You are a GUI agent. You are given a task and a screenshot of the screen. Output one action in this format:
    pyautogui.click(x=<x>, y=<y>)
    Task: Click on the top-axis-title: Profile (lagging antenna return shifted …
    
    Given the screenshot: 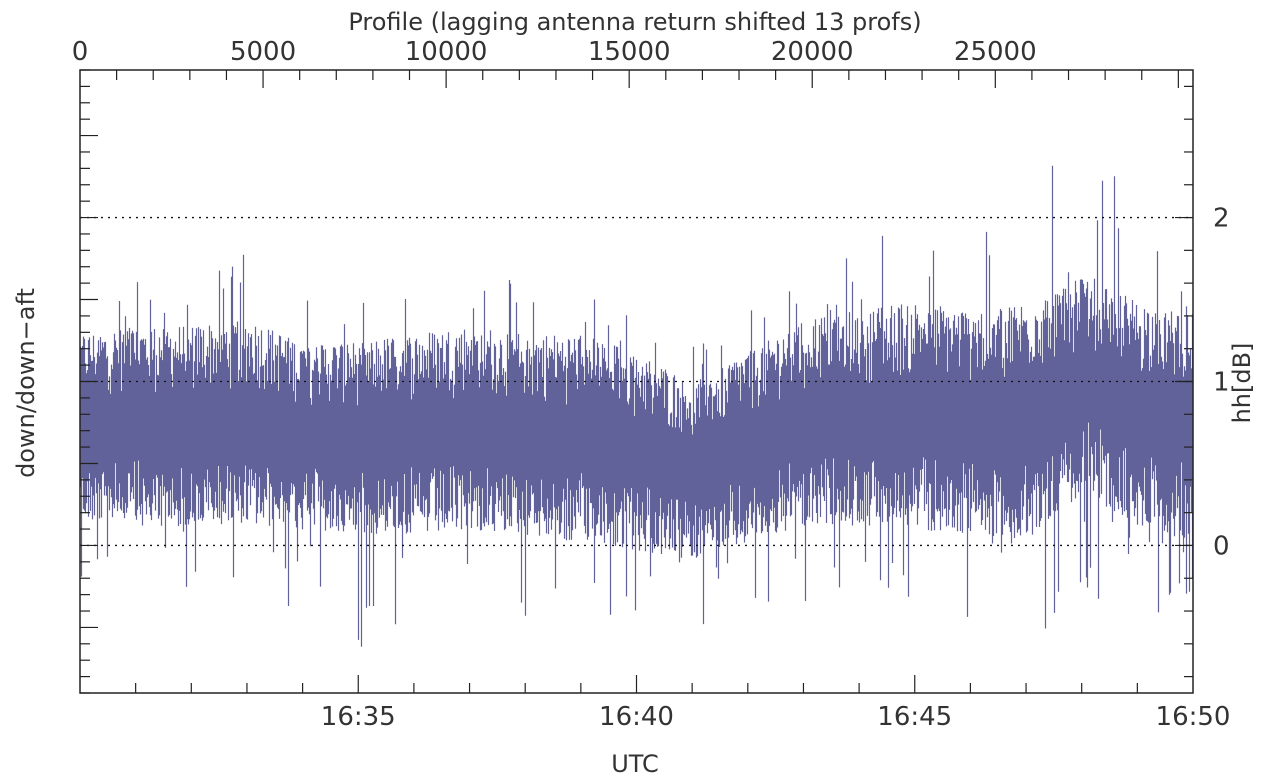 What is the action you would take?
    pyautogui.click(x=634, y=22)
    